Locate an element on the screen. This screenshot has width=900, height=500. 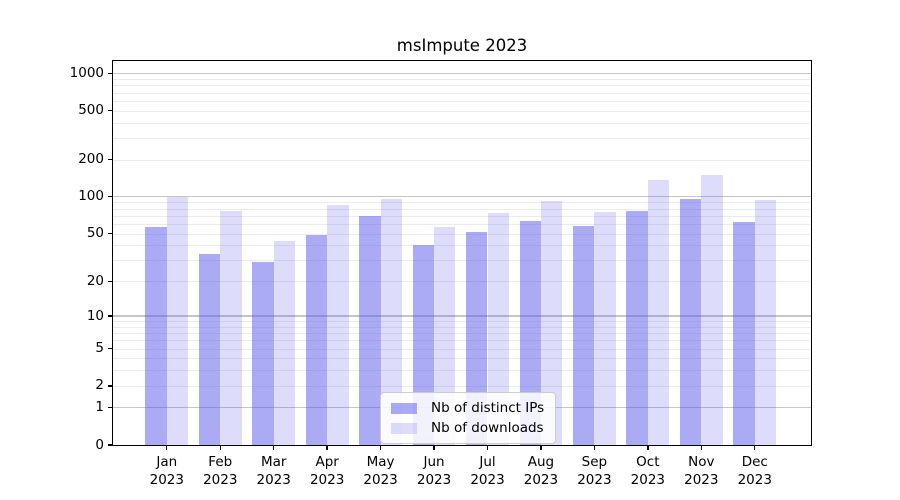
legend-item-distinct-ips: Nb of distinct IPs is located at coordinates (467, 408).